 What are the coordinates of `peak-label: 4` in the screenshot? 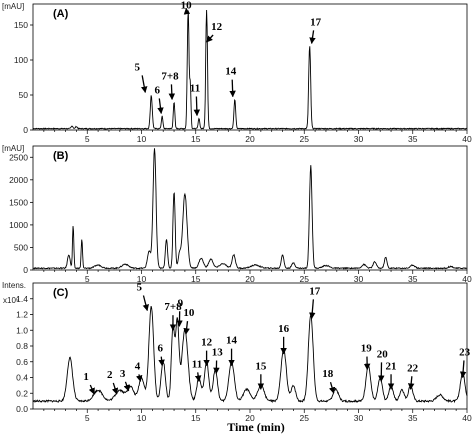 It's located at (138, 366).